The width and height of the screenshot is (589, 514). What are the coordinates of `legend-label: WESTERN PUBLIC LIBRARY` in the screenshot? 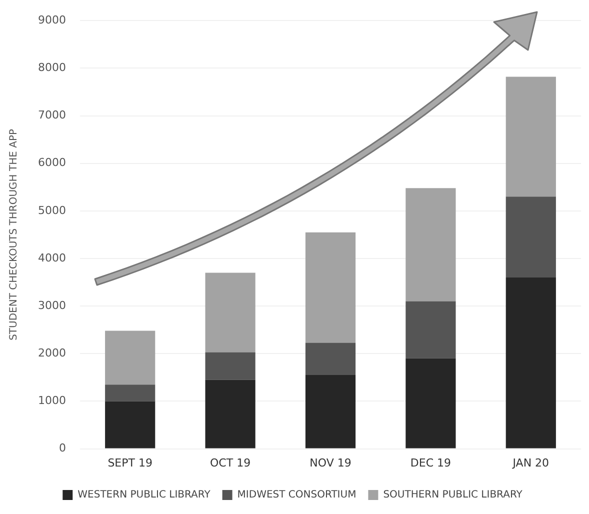 It's located at (145, 495).